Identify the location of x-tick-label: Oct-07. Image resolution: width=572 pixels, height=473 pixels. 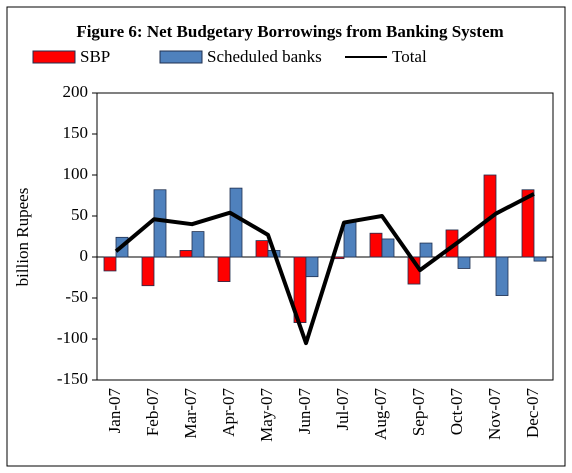
(456, 412).